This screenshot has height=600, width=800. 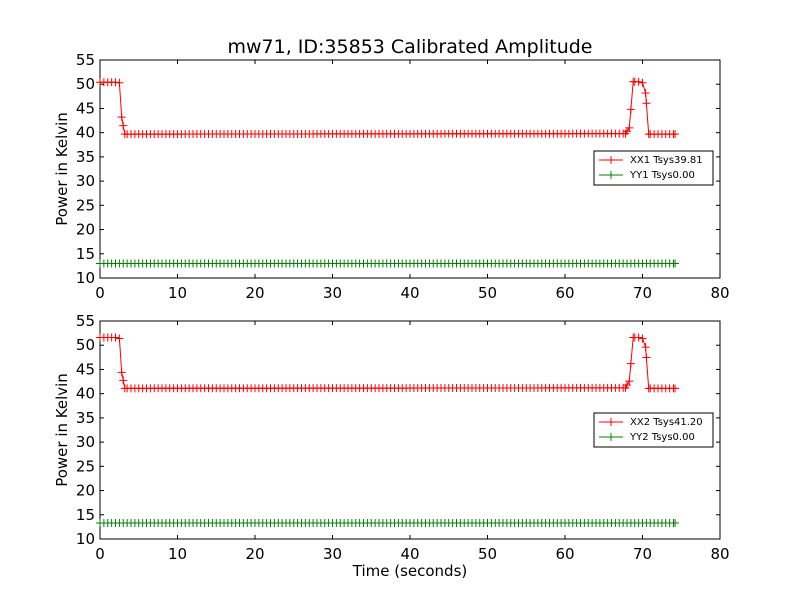 I want to click on ytick-label-bottom-2: 20, so click(x=85, y=491).